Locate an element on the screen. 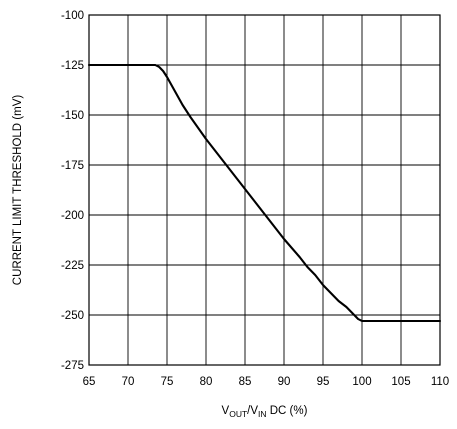 This screenshot has height=429, width=457. x-axis-title-mid: /V is located at coordinates (252, 411).